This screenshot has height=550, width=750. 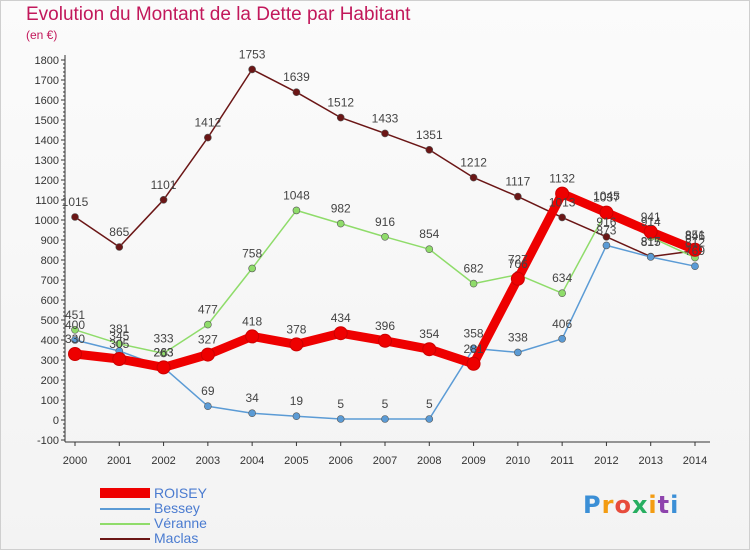 I want to click on legend-label-roisey: ROISEY, so click(x=180, y=493).